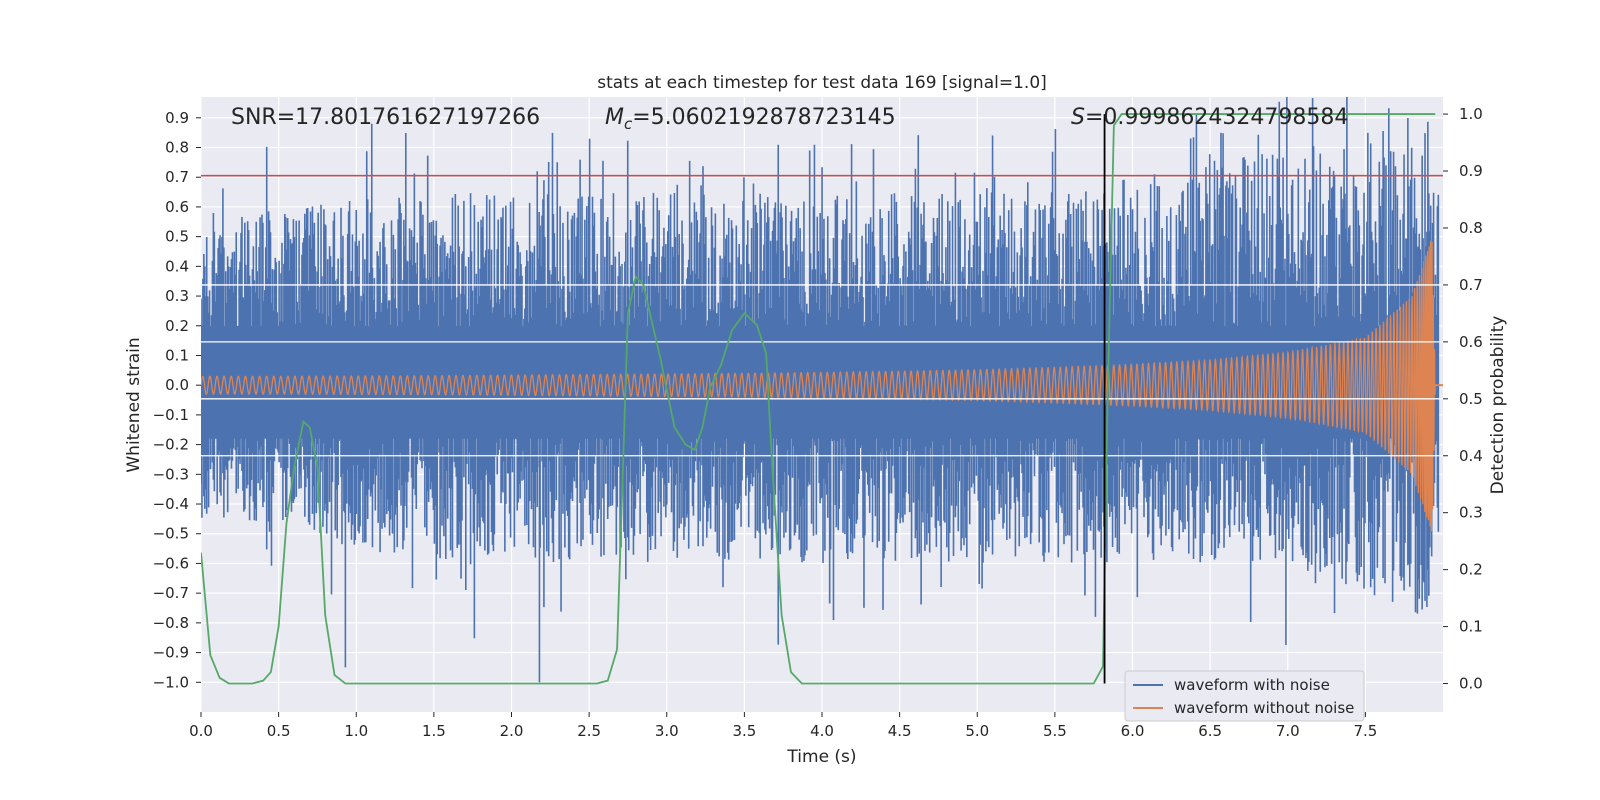 This screenshot has width=1600, height=800. What do you see at coordinates (177, 326) in the screenshot?
I see `y-tick-label-left: 0.2` at bounding box center [177, 326].